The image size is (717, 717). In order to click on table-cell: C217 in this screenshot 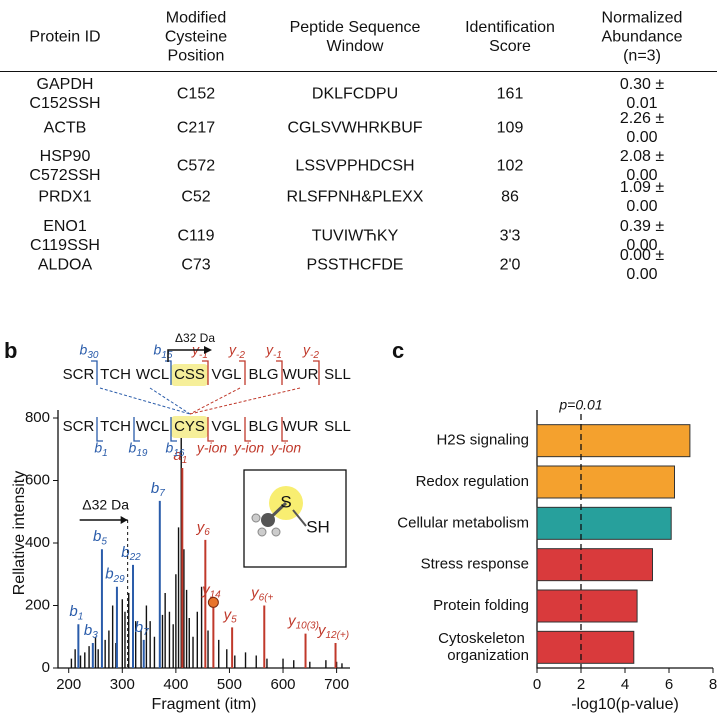, I will do `click(196, 128)`.